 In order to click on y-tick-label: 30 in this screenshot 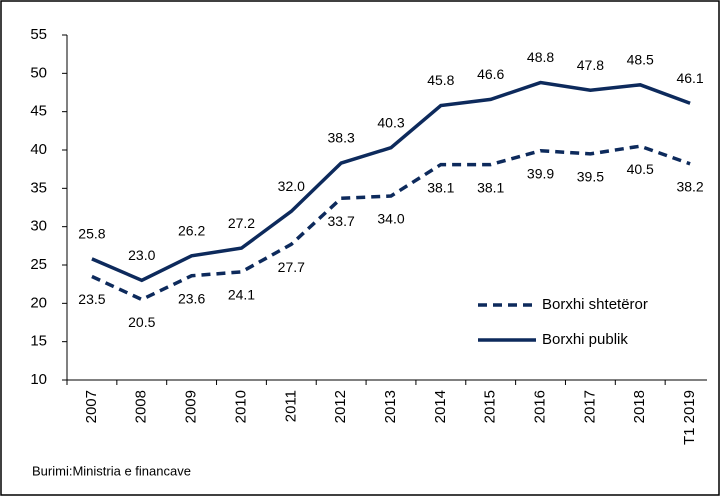, I will do `click(38, 226)`.